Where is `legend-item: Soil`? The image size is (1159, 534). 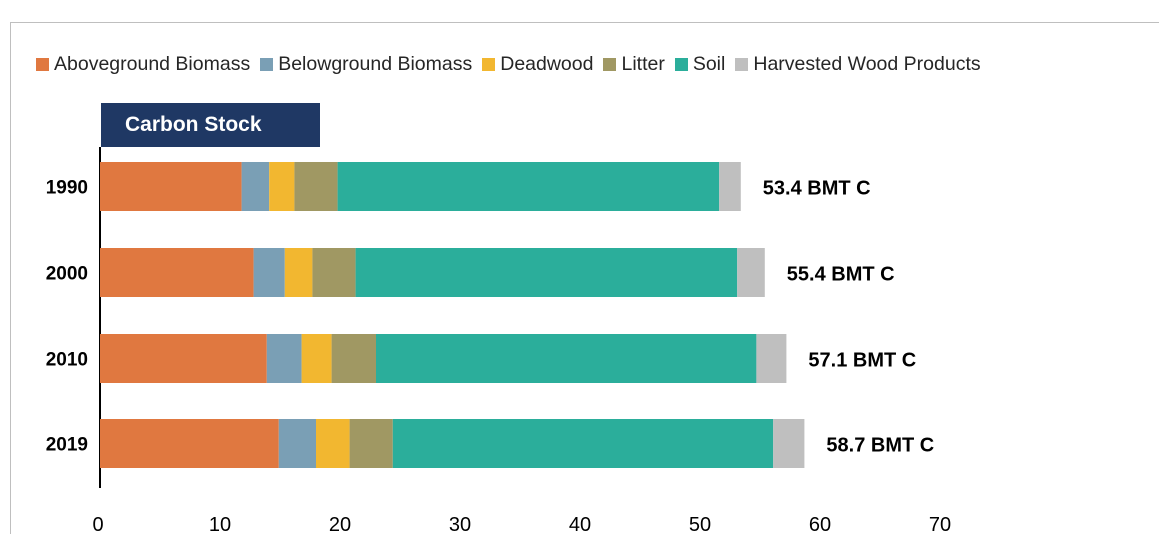
legend-item: Soil is located at coordinates (700, 64).